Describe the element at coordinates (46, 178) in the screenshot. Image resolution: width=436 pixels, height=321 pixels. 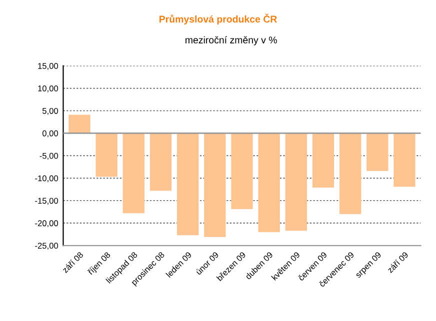
I see `y-tick-label: -10,00` at that location.